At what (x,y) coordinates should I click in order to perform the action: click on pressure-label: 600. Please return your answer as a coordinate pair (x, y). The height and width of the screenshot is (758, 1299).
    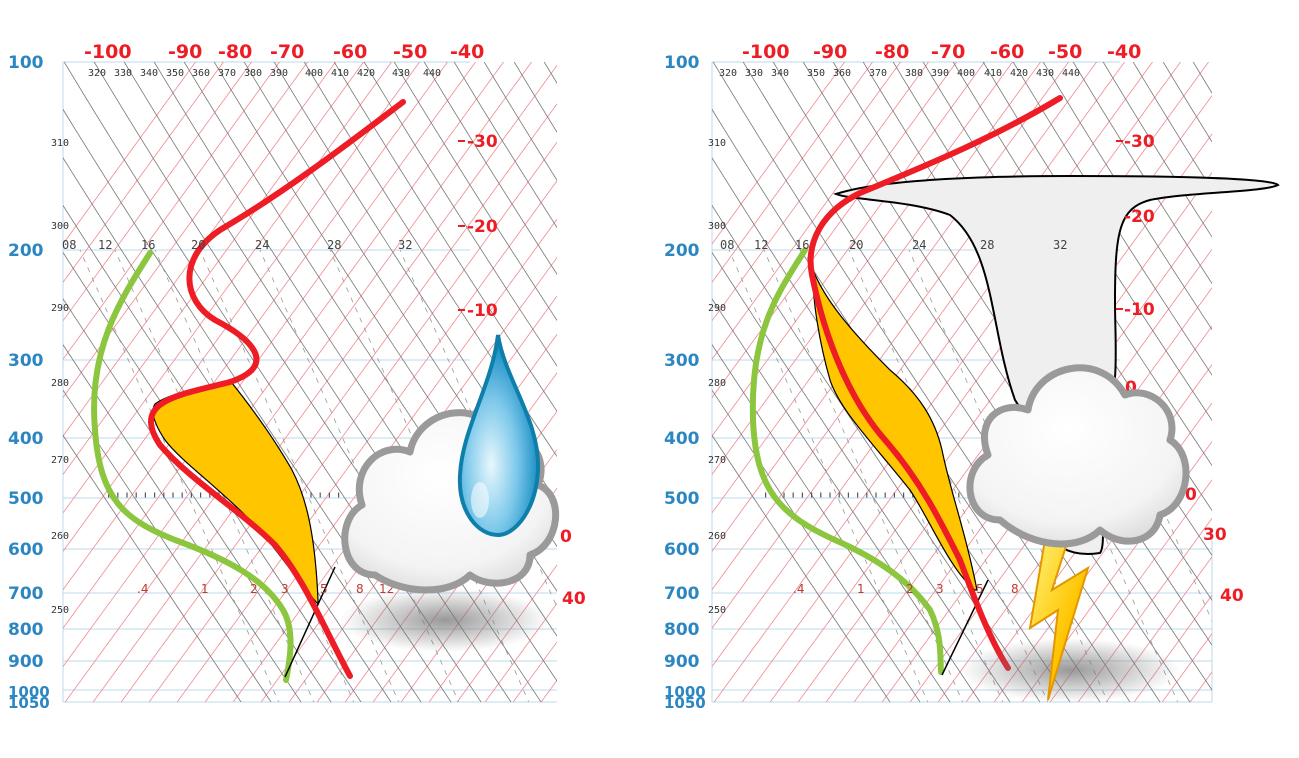
    Looking at the image, I should click on (26, 550).